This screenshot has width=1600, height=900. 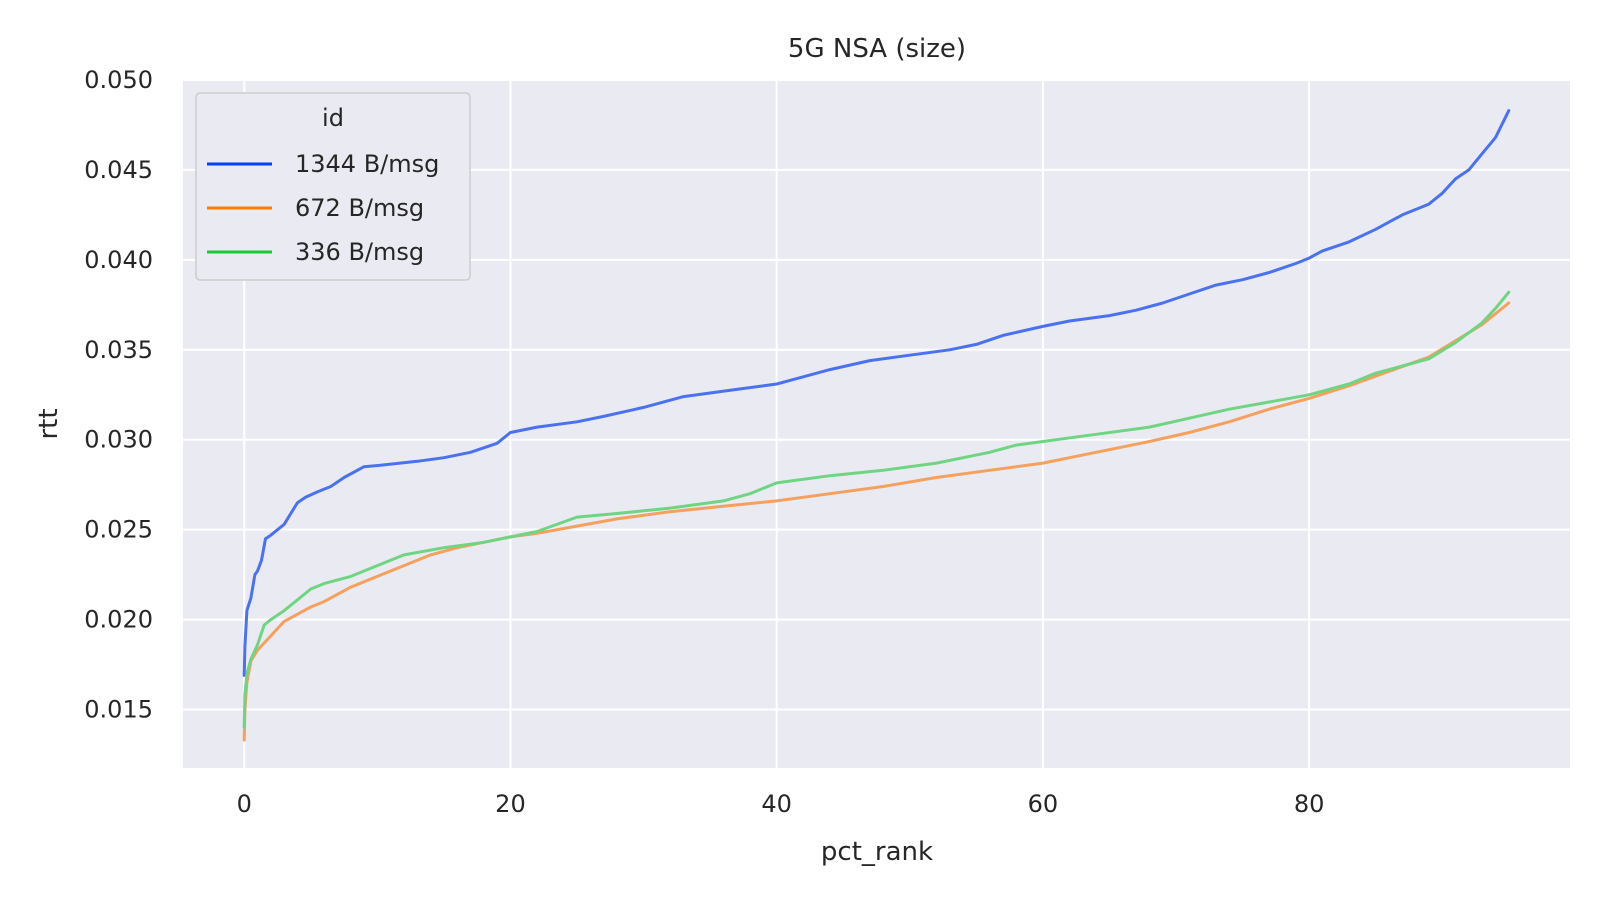 I want to click on y-tick-label: 0.030, so click(x=118, y=440).